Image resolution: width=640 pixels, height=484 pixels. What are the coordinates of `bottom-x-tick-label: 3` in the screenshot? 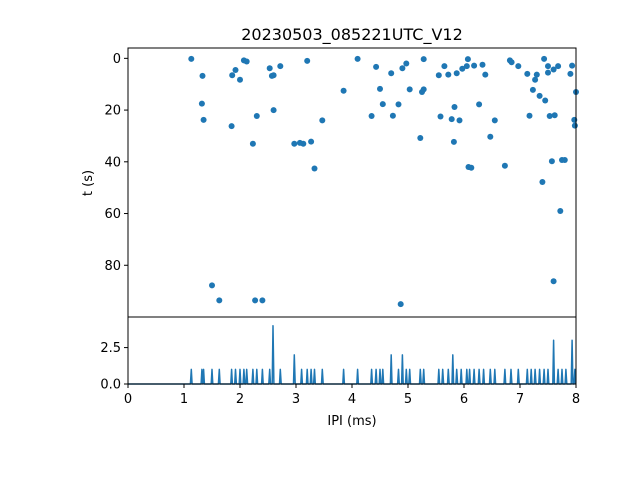 It's located at (296, 399).